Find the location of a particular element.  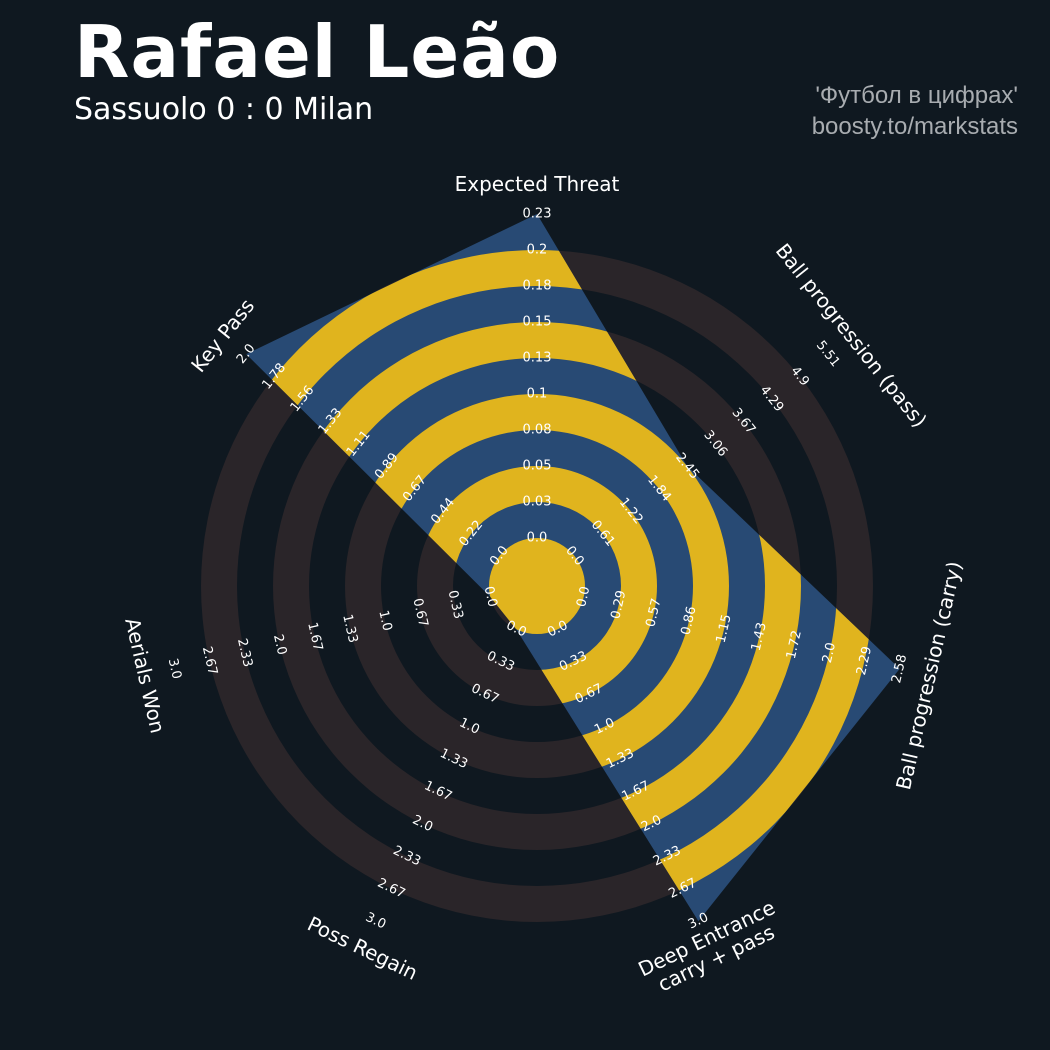

credit-source: 'Футбол в цифрах' is located at coordinates (916, 95).